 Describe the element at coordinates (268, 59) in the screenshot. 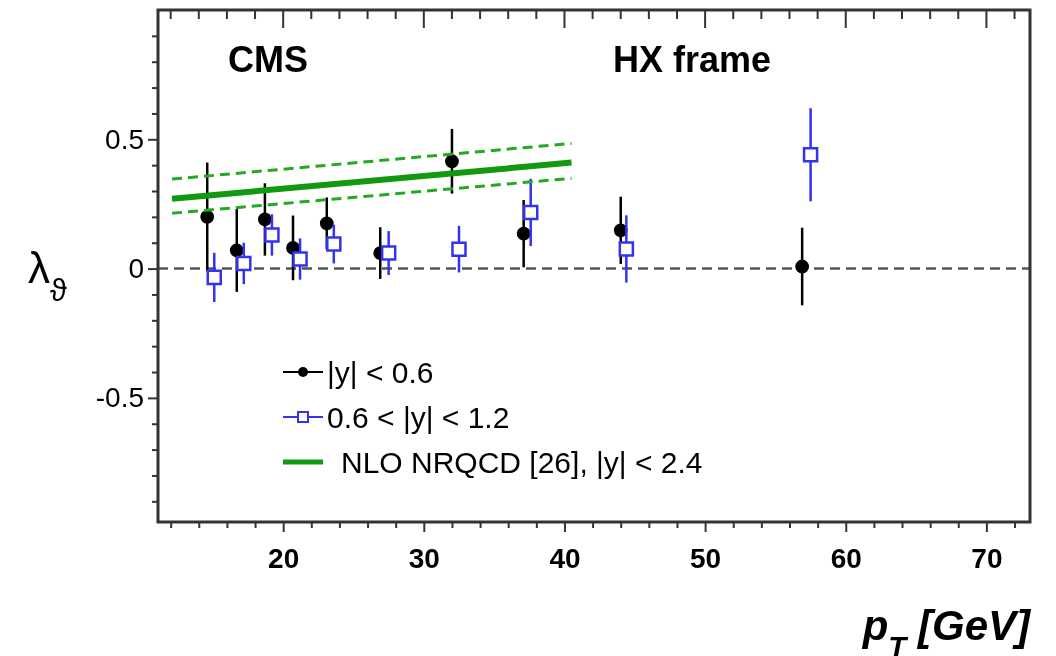

I see `annotation: CMS` at that location.